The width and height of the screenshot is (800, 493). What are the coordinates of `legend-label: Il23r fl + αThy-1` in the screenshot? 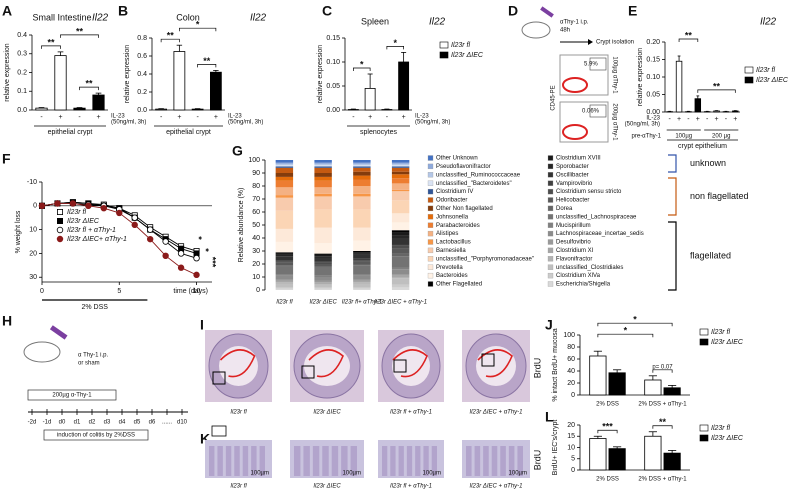 It's located at (91, 230).